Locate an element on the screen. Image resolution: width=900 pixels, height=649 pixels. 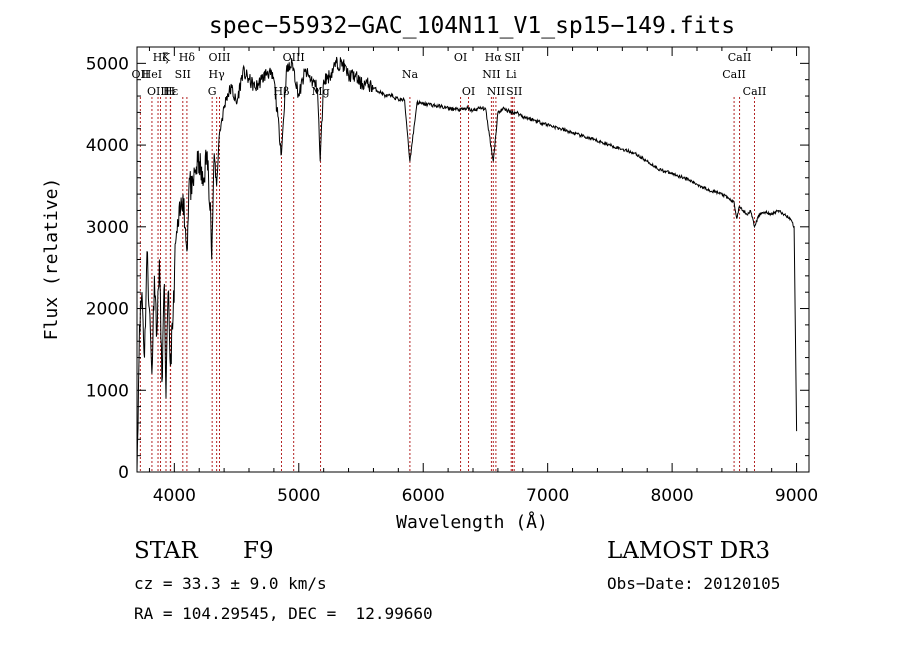
line-marker-label: Hζ is located at coordinates (161, 57).